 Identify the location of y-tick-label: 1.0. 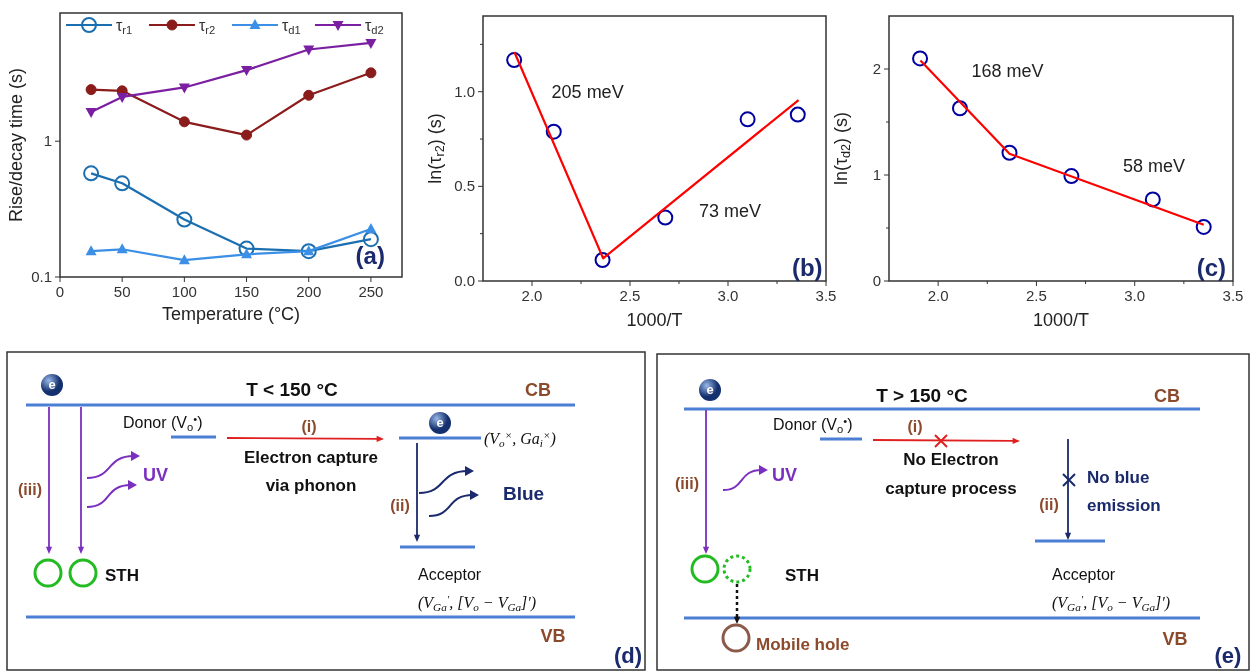
(464, 91).